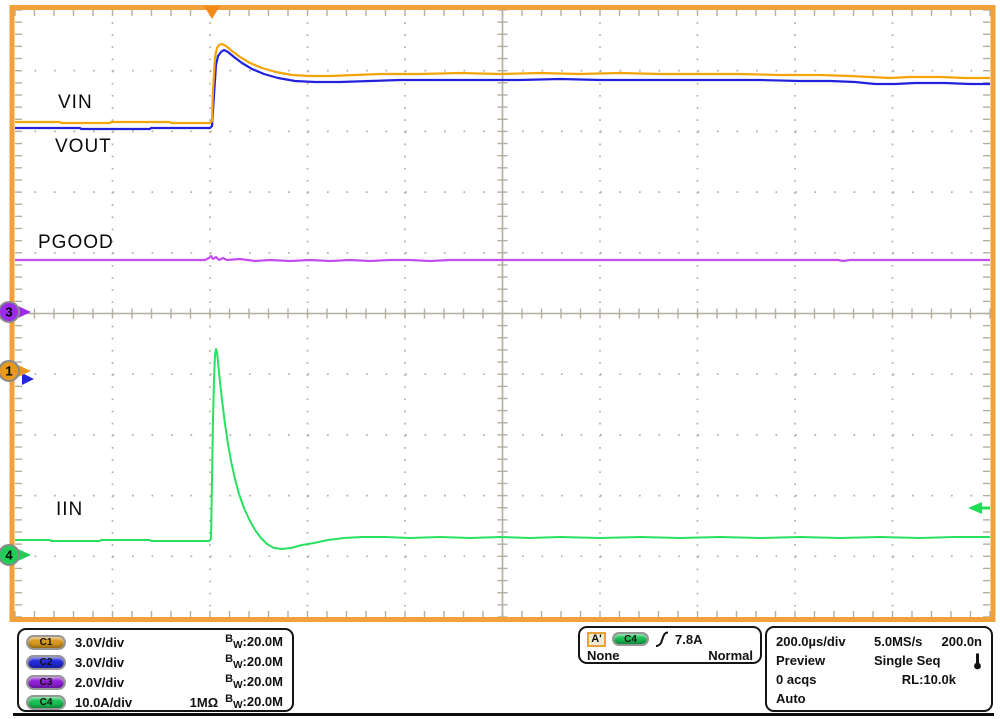 This screenshot has width=1000, height=719. What do you see at coordinates (662, 639) in the screenshot?
I see `rising-edge-icon` at bounding box center [662, 639].